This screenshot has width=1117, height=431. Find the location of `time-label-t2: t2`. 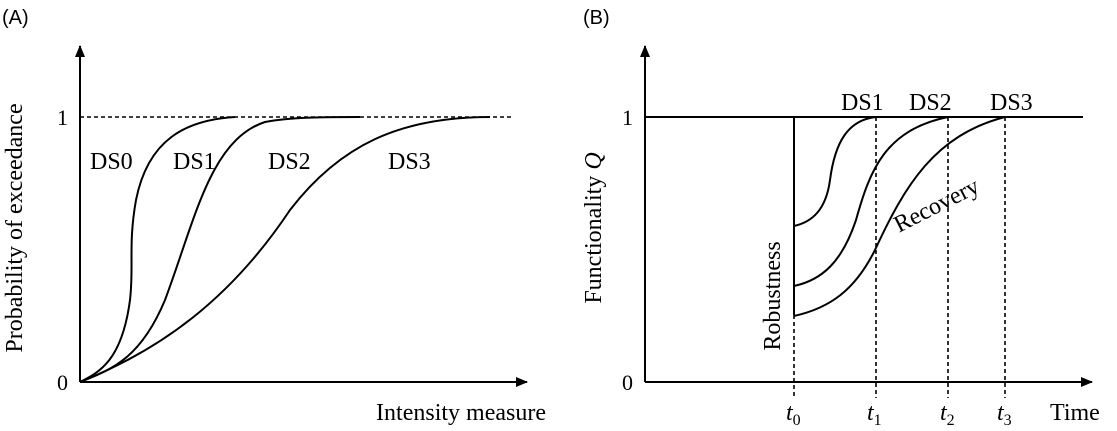

time-label-t2: t2 is located at coordinates (947, 414).